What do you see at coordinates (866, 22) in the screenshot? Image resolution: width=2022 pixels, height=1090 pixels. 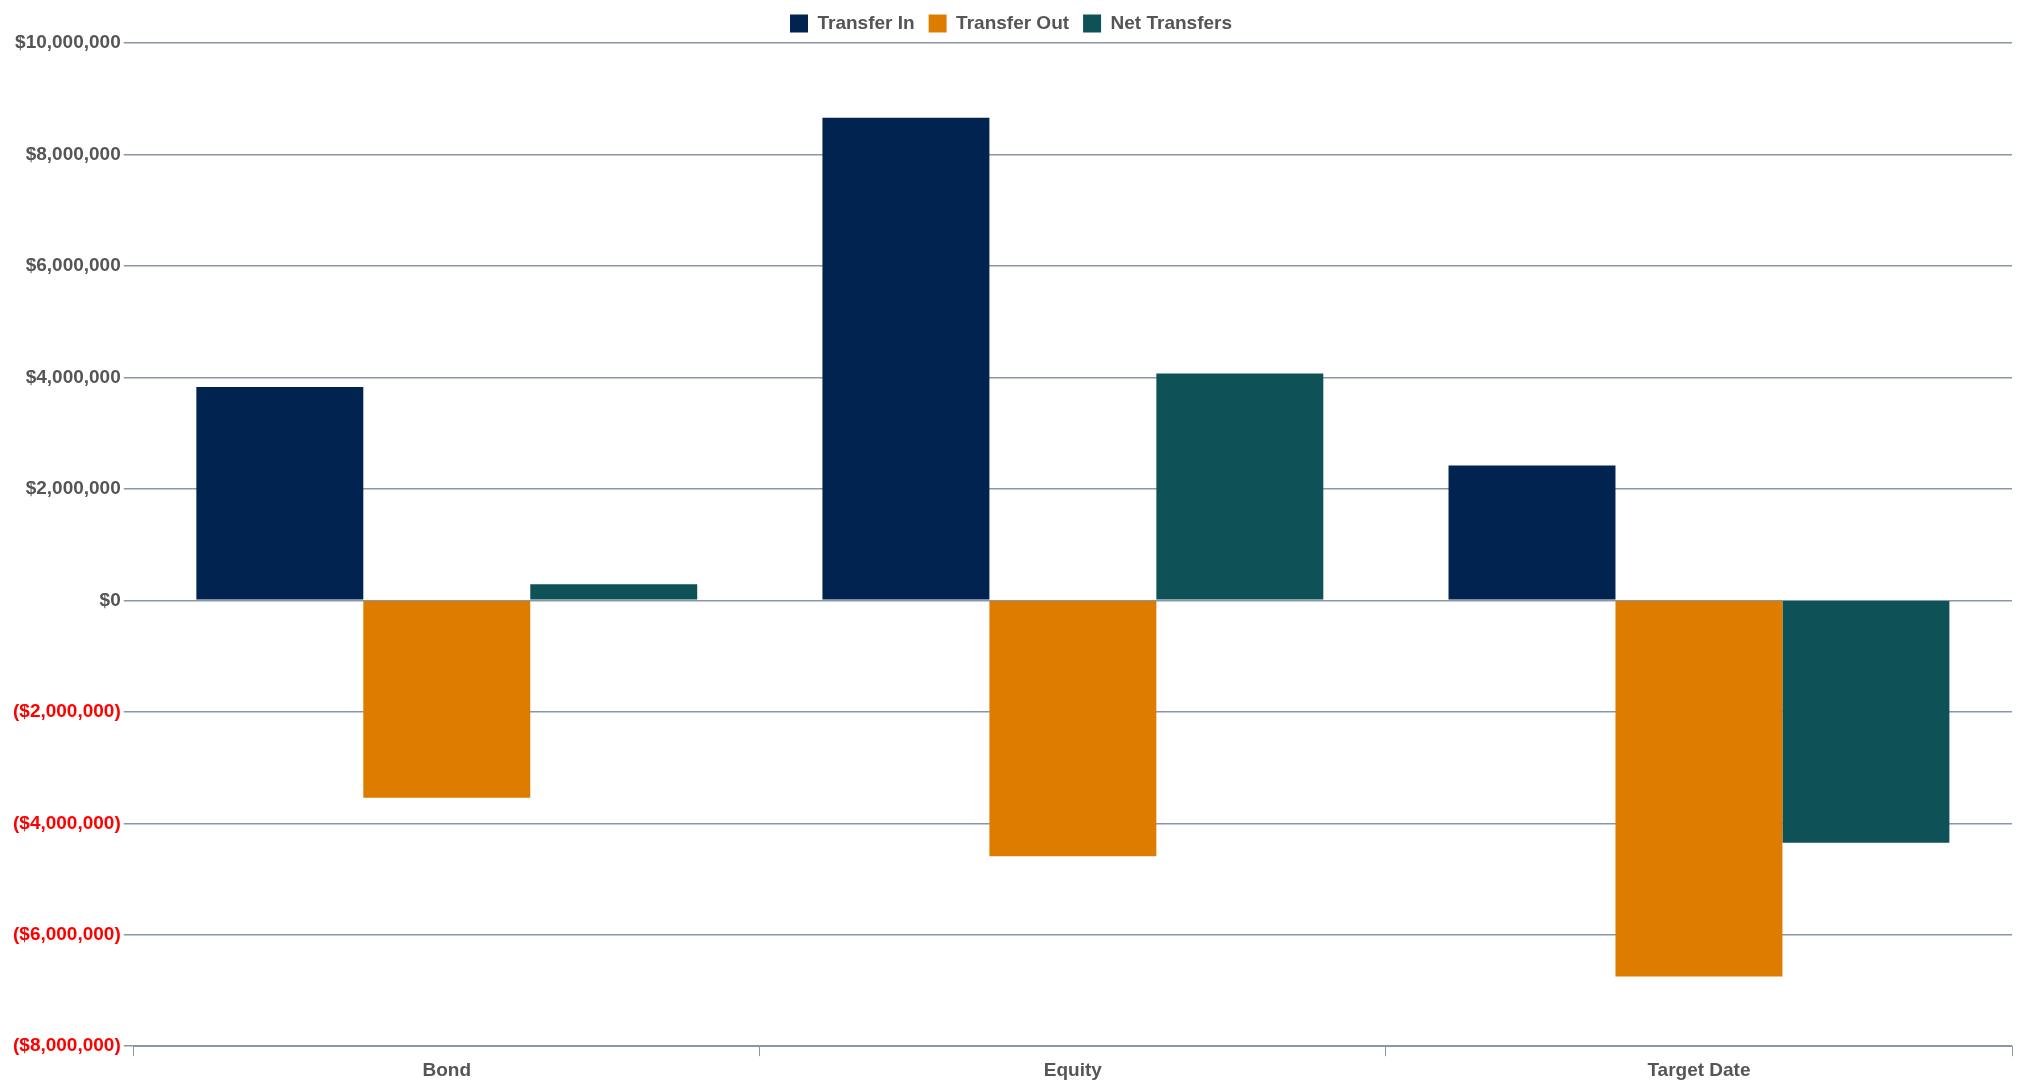 I see `legend-label: Transfer In` at bounding box center [866, 22].